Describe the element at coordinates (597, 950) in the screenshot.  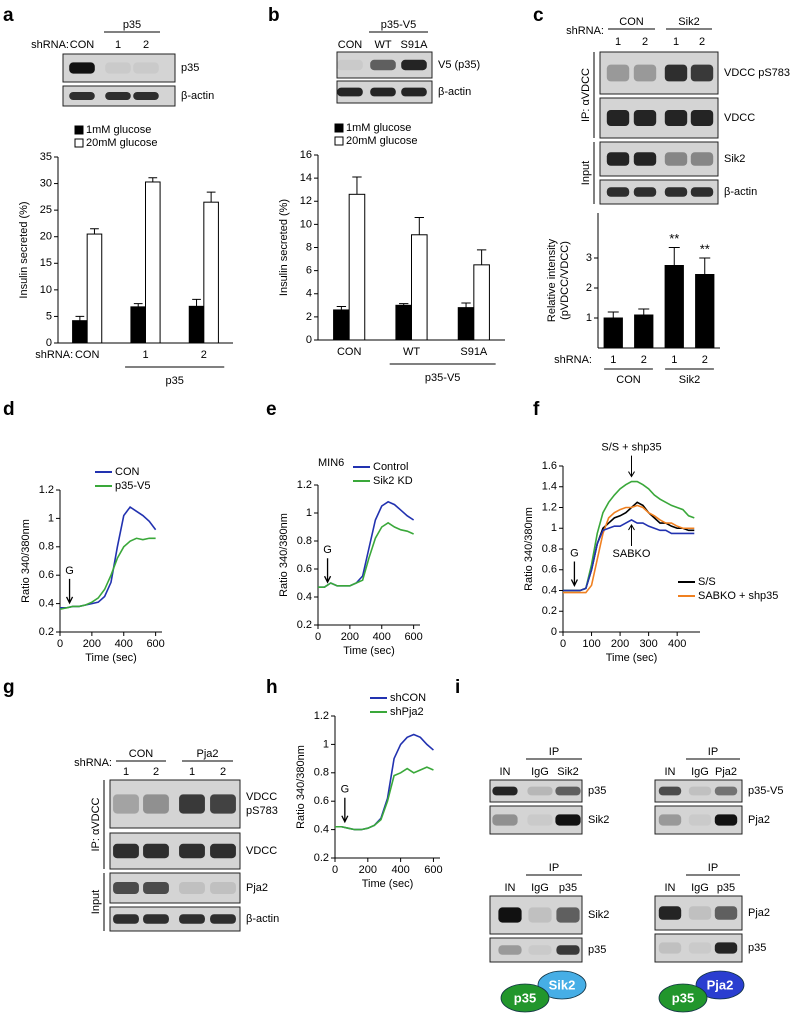
I see `blot-row-label: p35` at that location.